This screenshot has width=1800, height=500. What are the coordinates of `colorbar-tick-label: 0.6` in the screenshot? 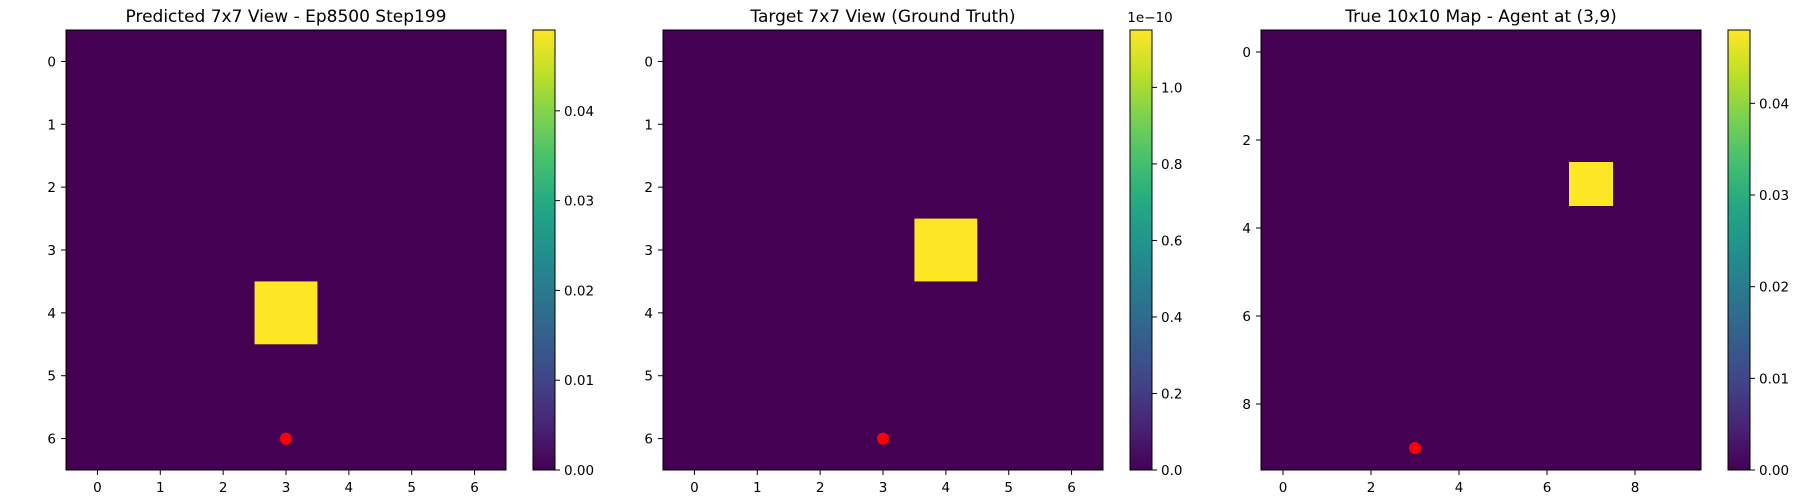 It's located at (1171, 241).